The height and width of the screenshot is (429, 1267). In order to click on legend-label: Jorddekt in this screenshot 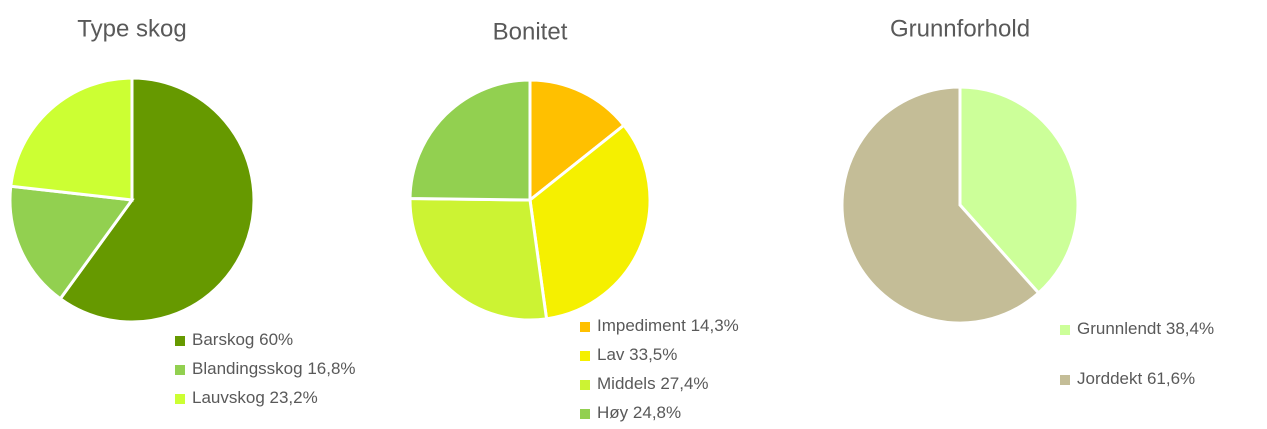, I will do `click(1109, 378)`.